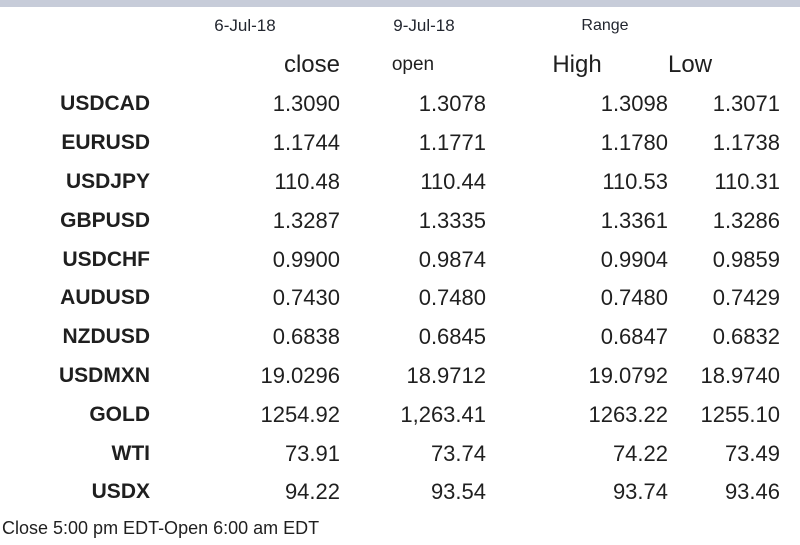 The width and height of the screenshot is (800, 545). What do you see at coordinates (105, 298) in the screenshot?
I see `symbol-cell: AUDUSD` at bounding box center [105, 298].